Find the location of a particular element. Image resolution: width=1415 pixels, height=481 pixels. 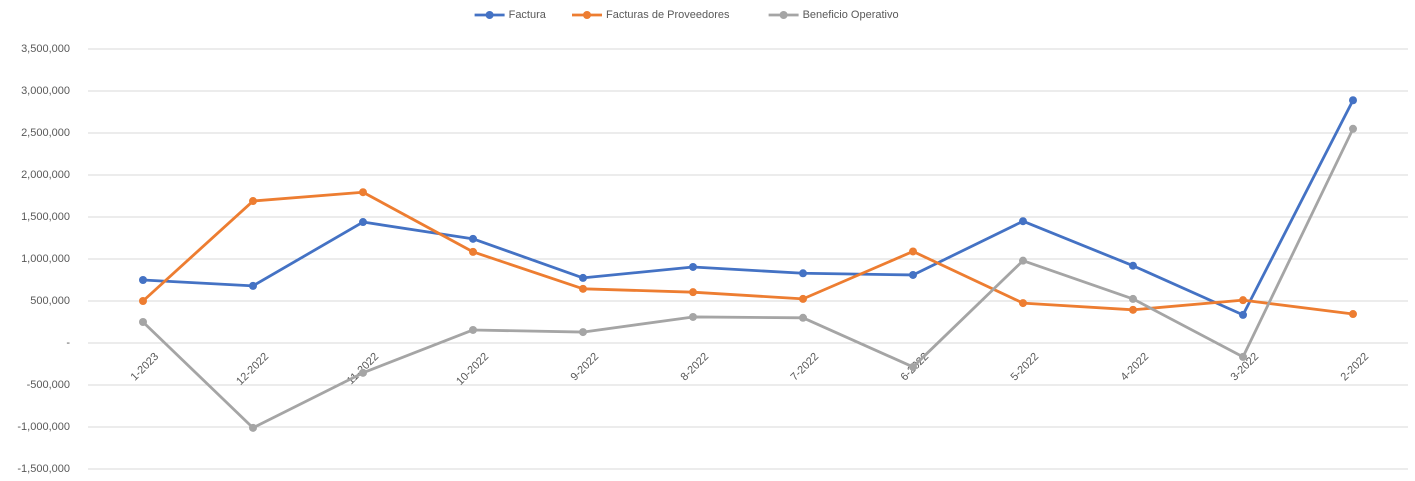

y-tick-label: 1,000,000 is located at coordinates (45, 259).